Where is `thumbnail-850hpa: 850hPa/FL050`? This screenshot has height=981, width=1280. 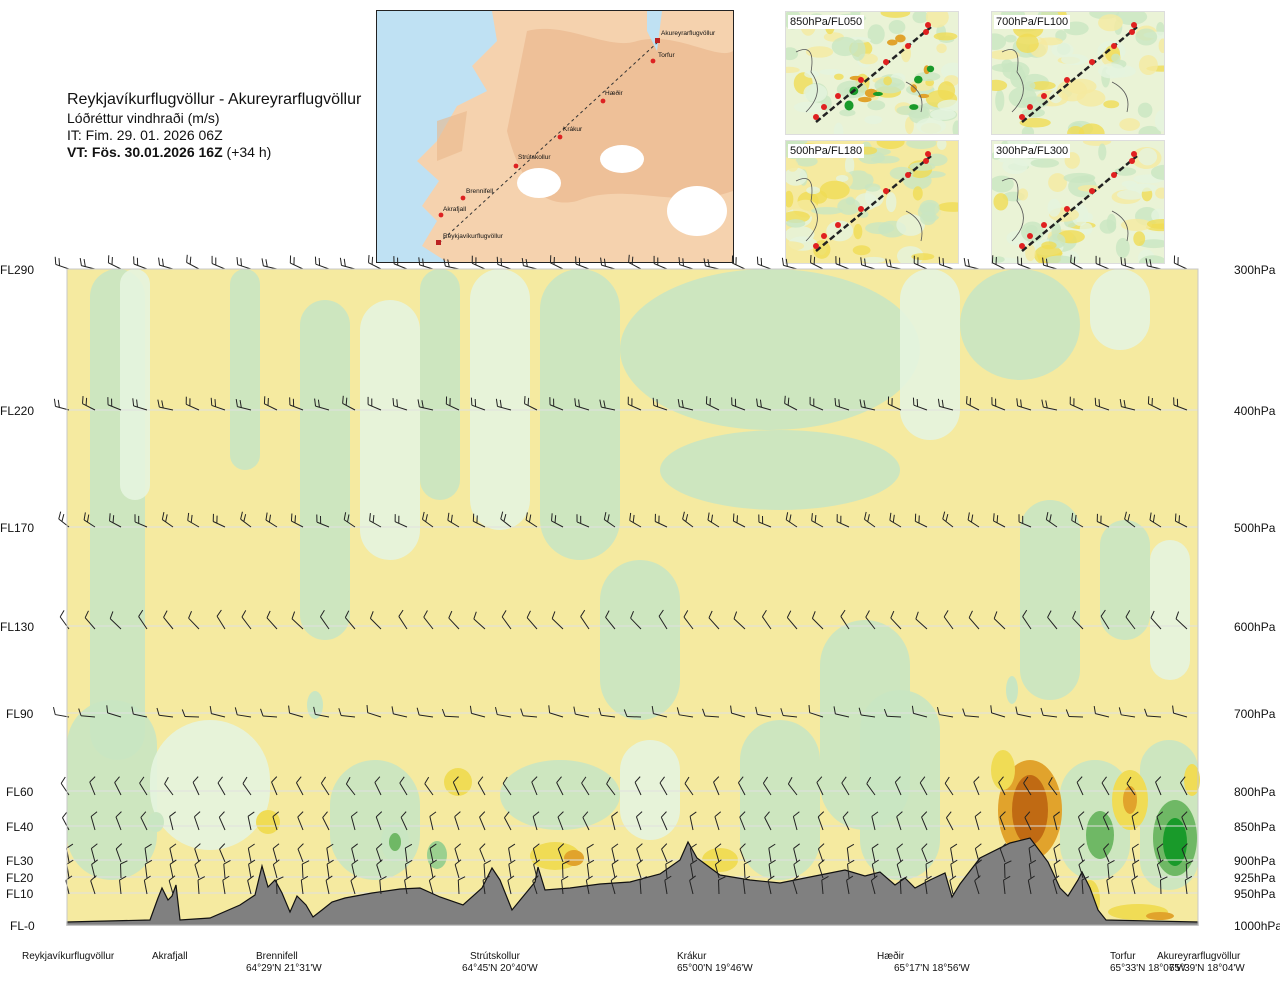 thumbnail-850hpa: 850hPa/FL050 is located at coordinates (872, 73).